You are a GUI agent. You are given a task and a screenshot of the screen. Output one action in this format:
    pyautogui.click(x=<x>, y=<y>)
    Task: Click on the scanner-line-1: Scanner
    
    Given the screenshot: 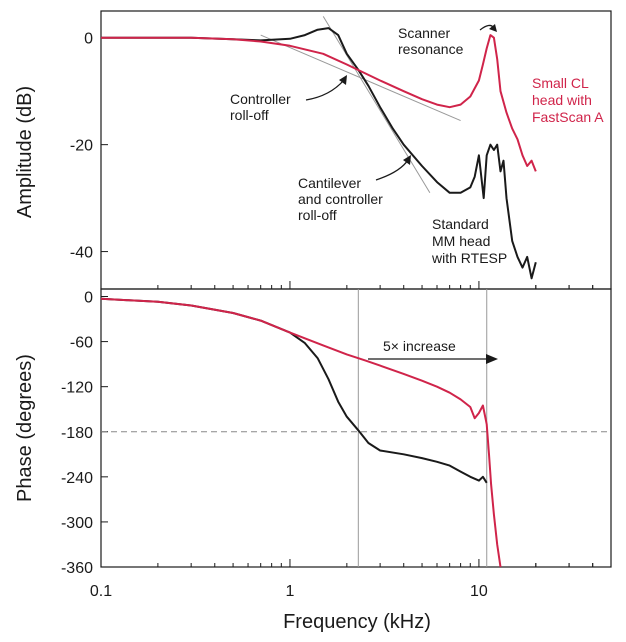 What is the action you would take?
    pyautogui.click(x=424, y=33)
    